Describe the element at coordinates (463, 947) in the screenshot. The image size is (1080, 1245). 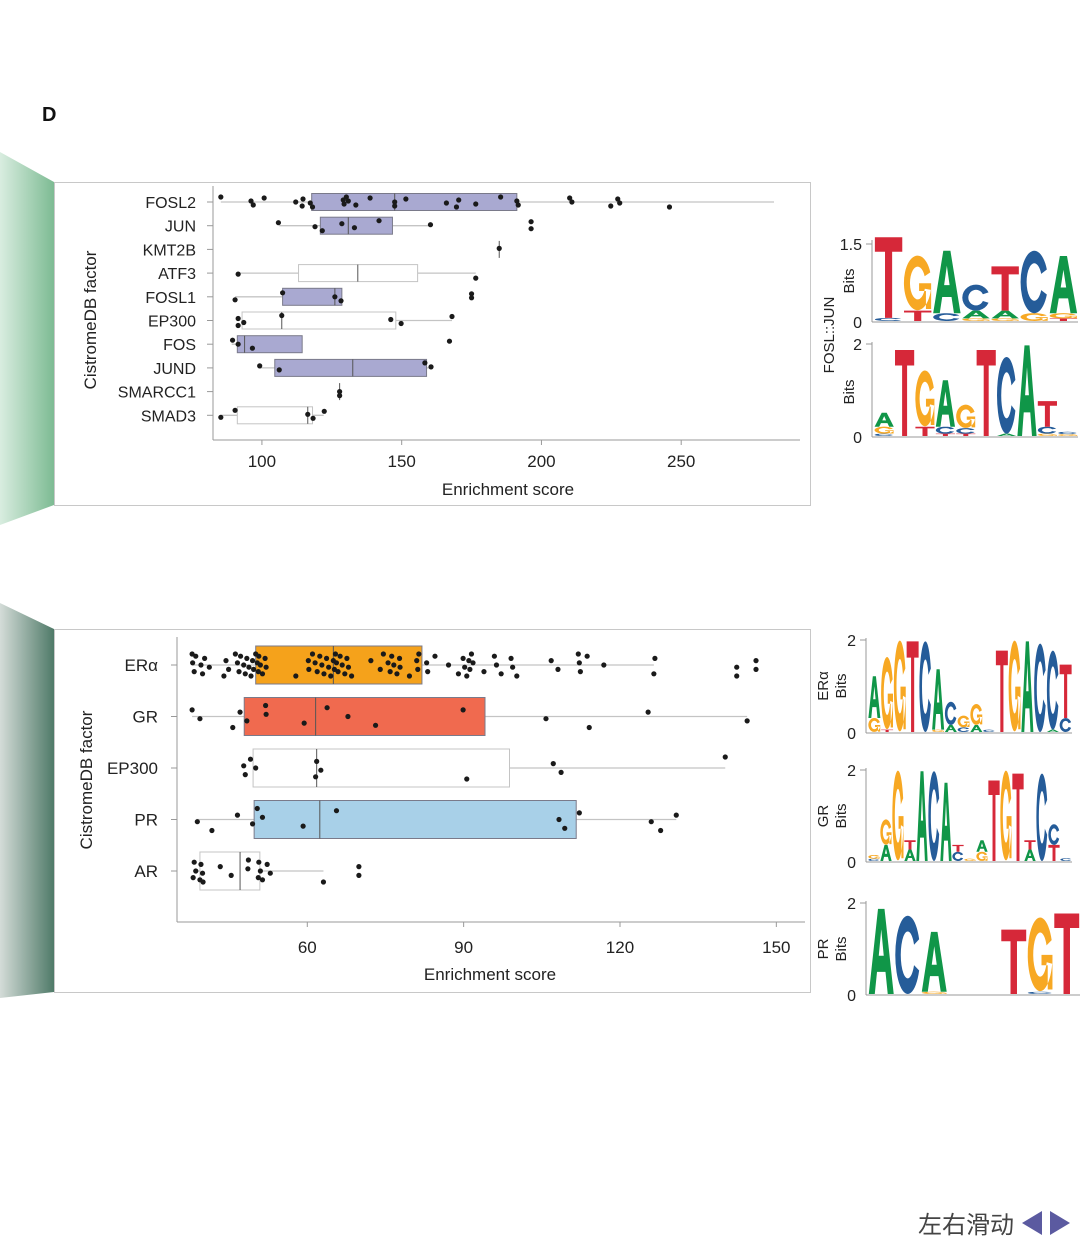
I see `x-tick-label: 90` at that location.